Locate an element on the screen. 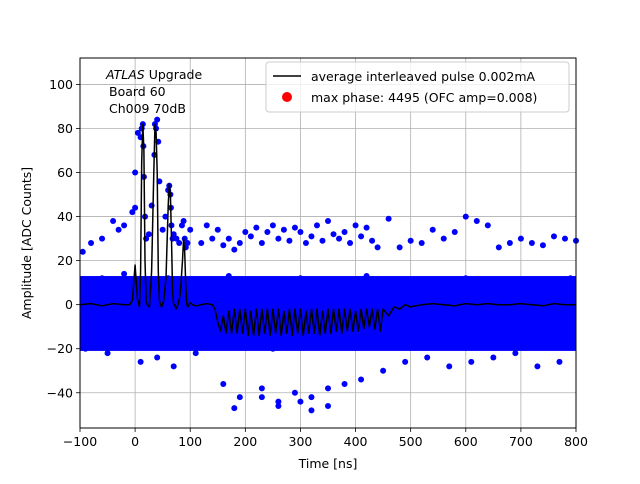 The image size is (640, 484). x-tick-label: 100 is located at coordinates (190, 441).